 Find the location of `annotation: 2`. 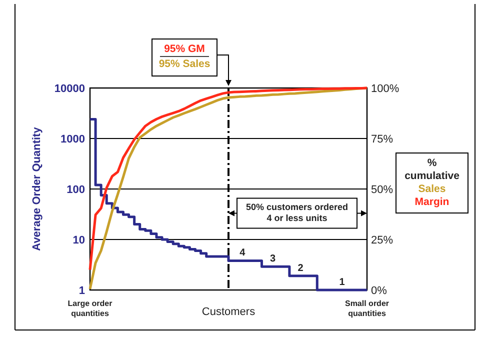

annotation: 2 is located at coordinates (301, 268).